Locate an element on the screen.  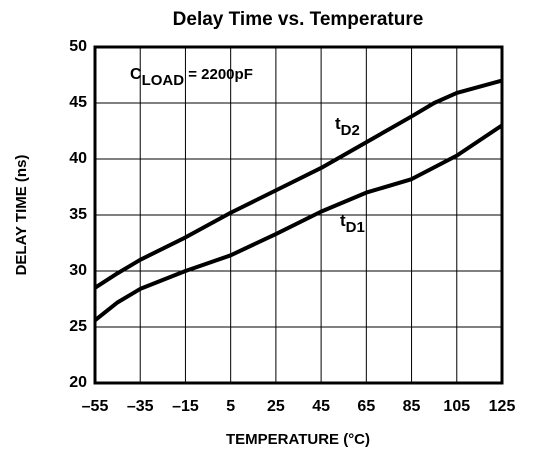
x-tick-label: 125 is located at coordinates (502, 406).